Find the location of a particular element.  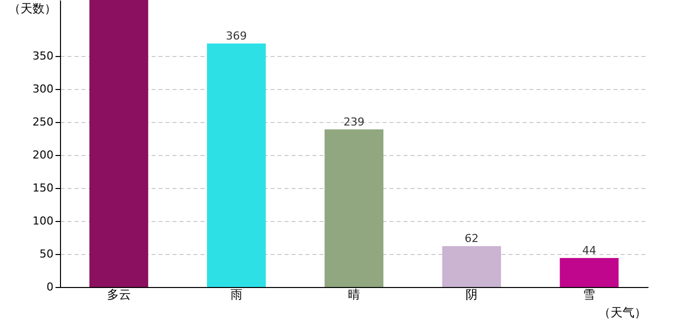

y-tick-label: 300 is located at coordinates (43, 89).